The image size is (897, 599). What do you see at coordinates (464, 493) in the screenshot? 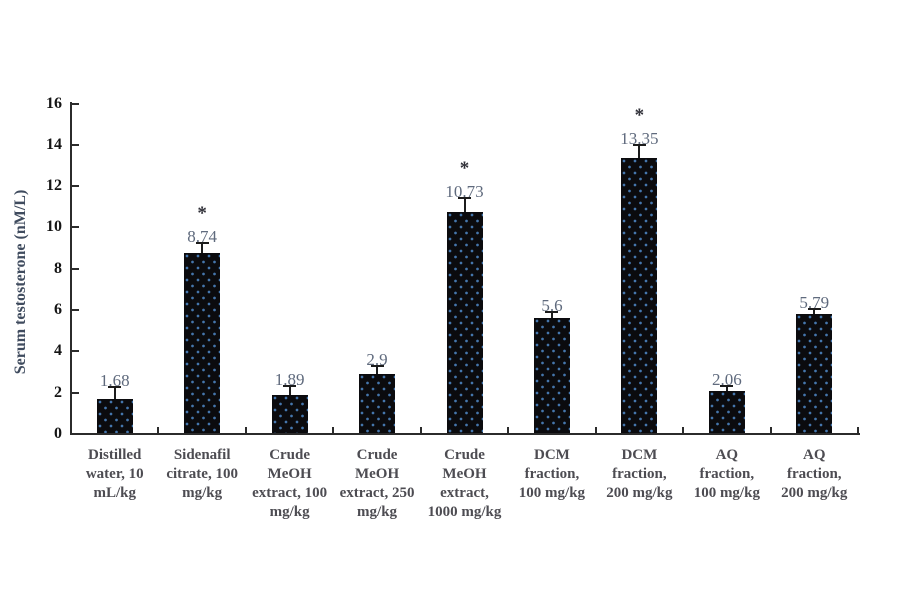
I see `category-label-line: extract,` at bounding box center [464, 493].